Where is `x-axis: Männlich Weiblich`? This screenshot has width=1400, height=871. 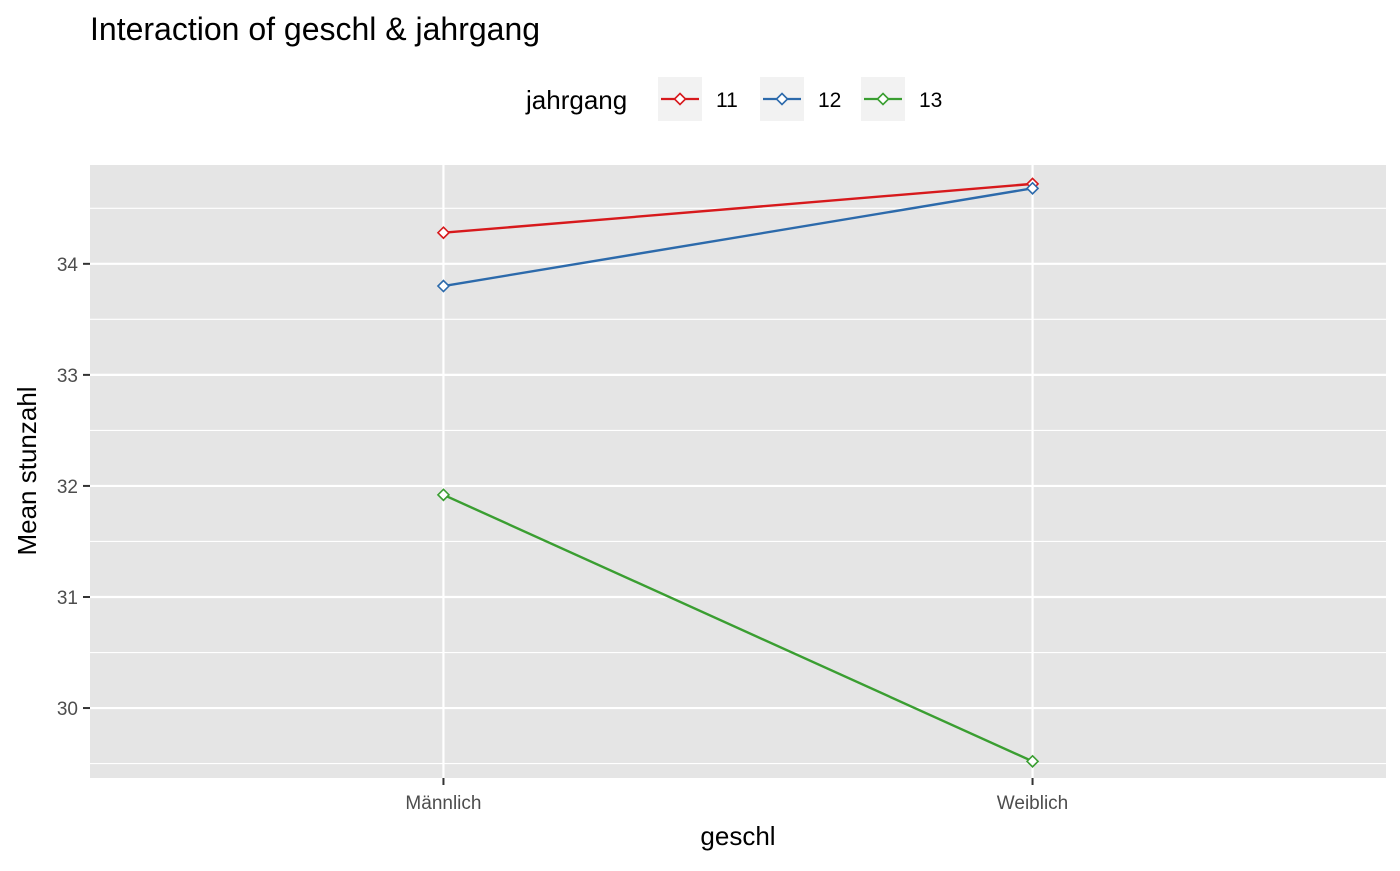 x-axis: Männlich Weiblich is located at coordinates (736, 796).